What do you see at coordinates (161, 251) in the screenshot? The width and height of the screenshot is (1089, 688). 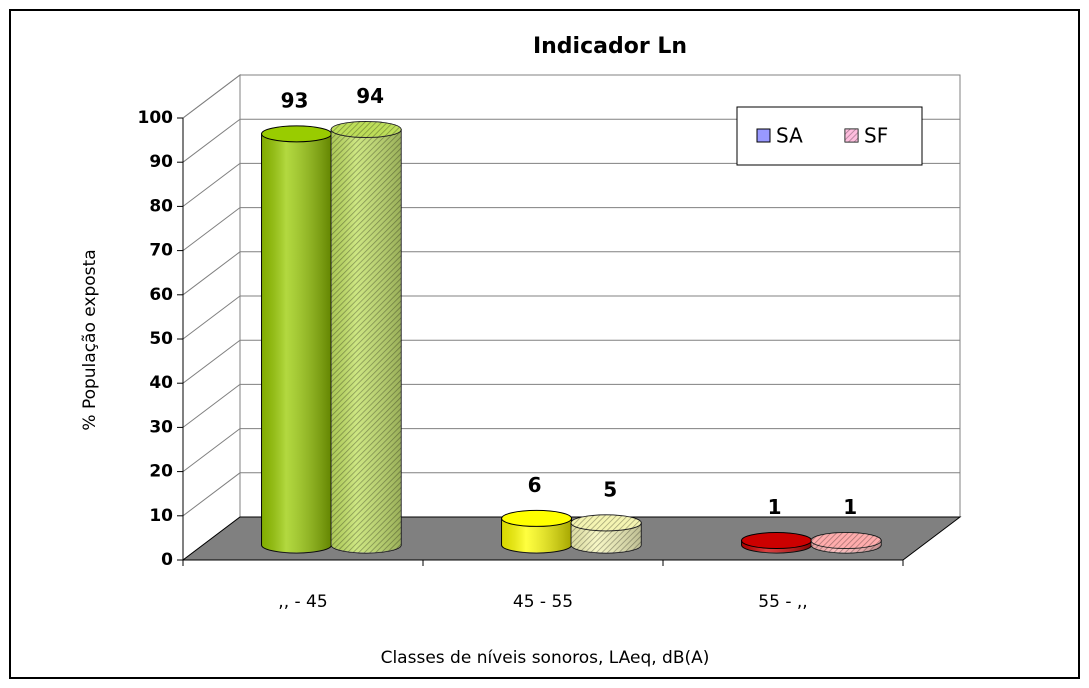 I see `y-tick-label: 70` at bounding box center [161, 251].